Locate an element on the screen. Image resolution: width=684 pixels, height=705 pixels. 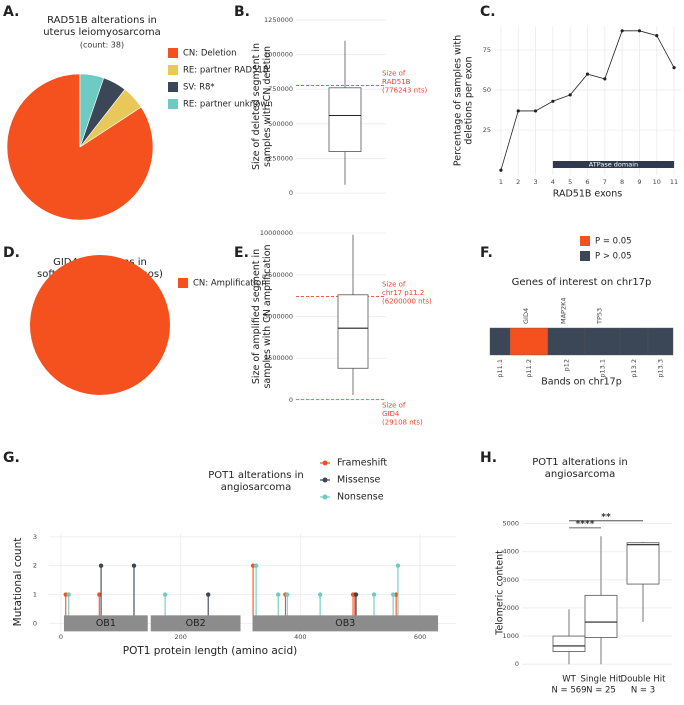
y-tick-label: 750000 is located at coordinates (280, 89).